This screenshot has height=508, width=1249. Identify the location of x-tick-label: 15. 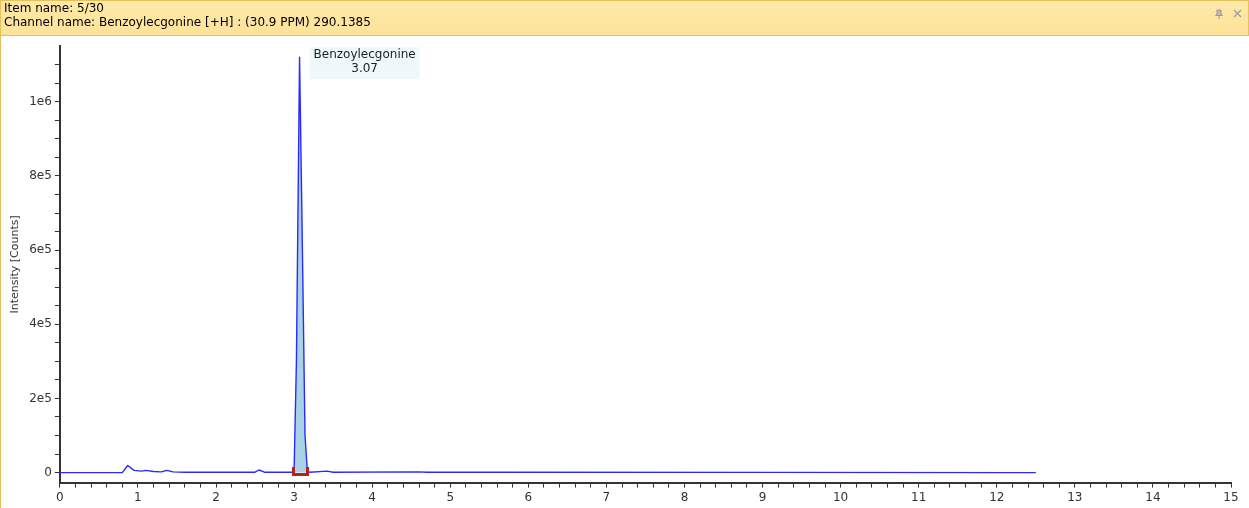
(1231, 496).